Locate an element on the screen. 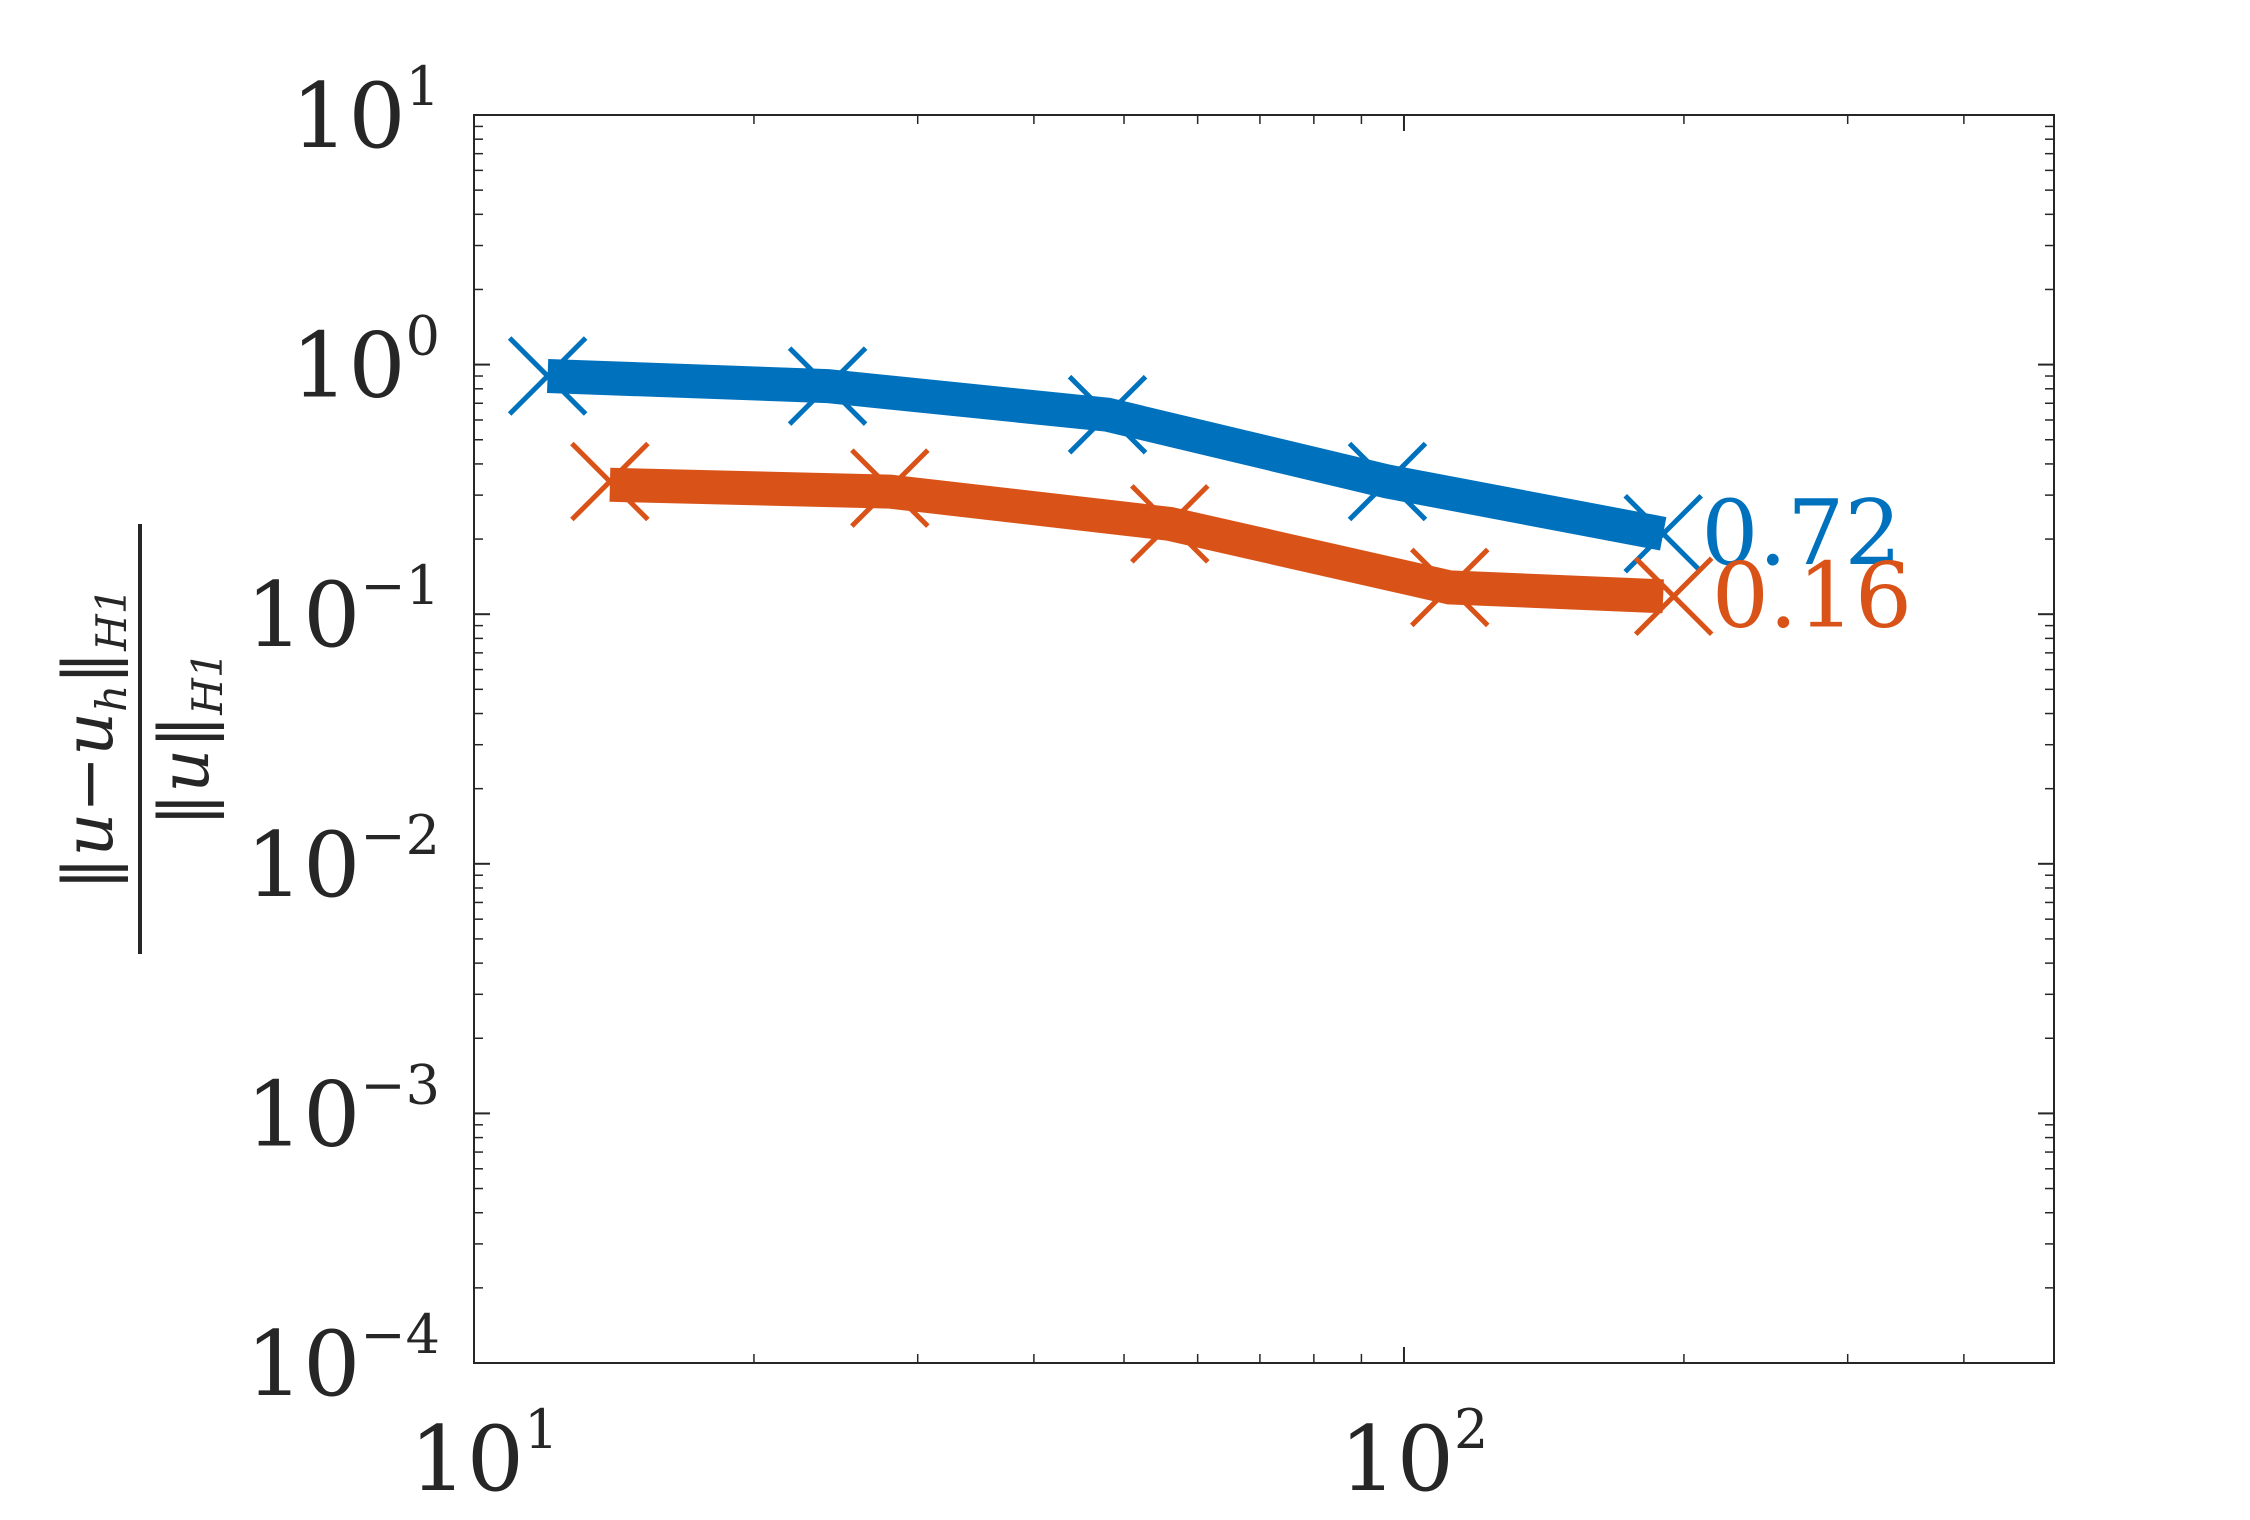  series-layer: 0.720.16 is located at coordinates (1209, 492).